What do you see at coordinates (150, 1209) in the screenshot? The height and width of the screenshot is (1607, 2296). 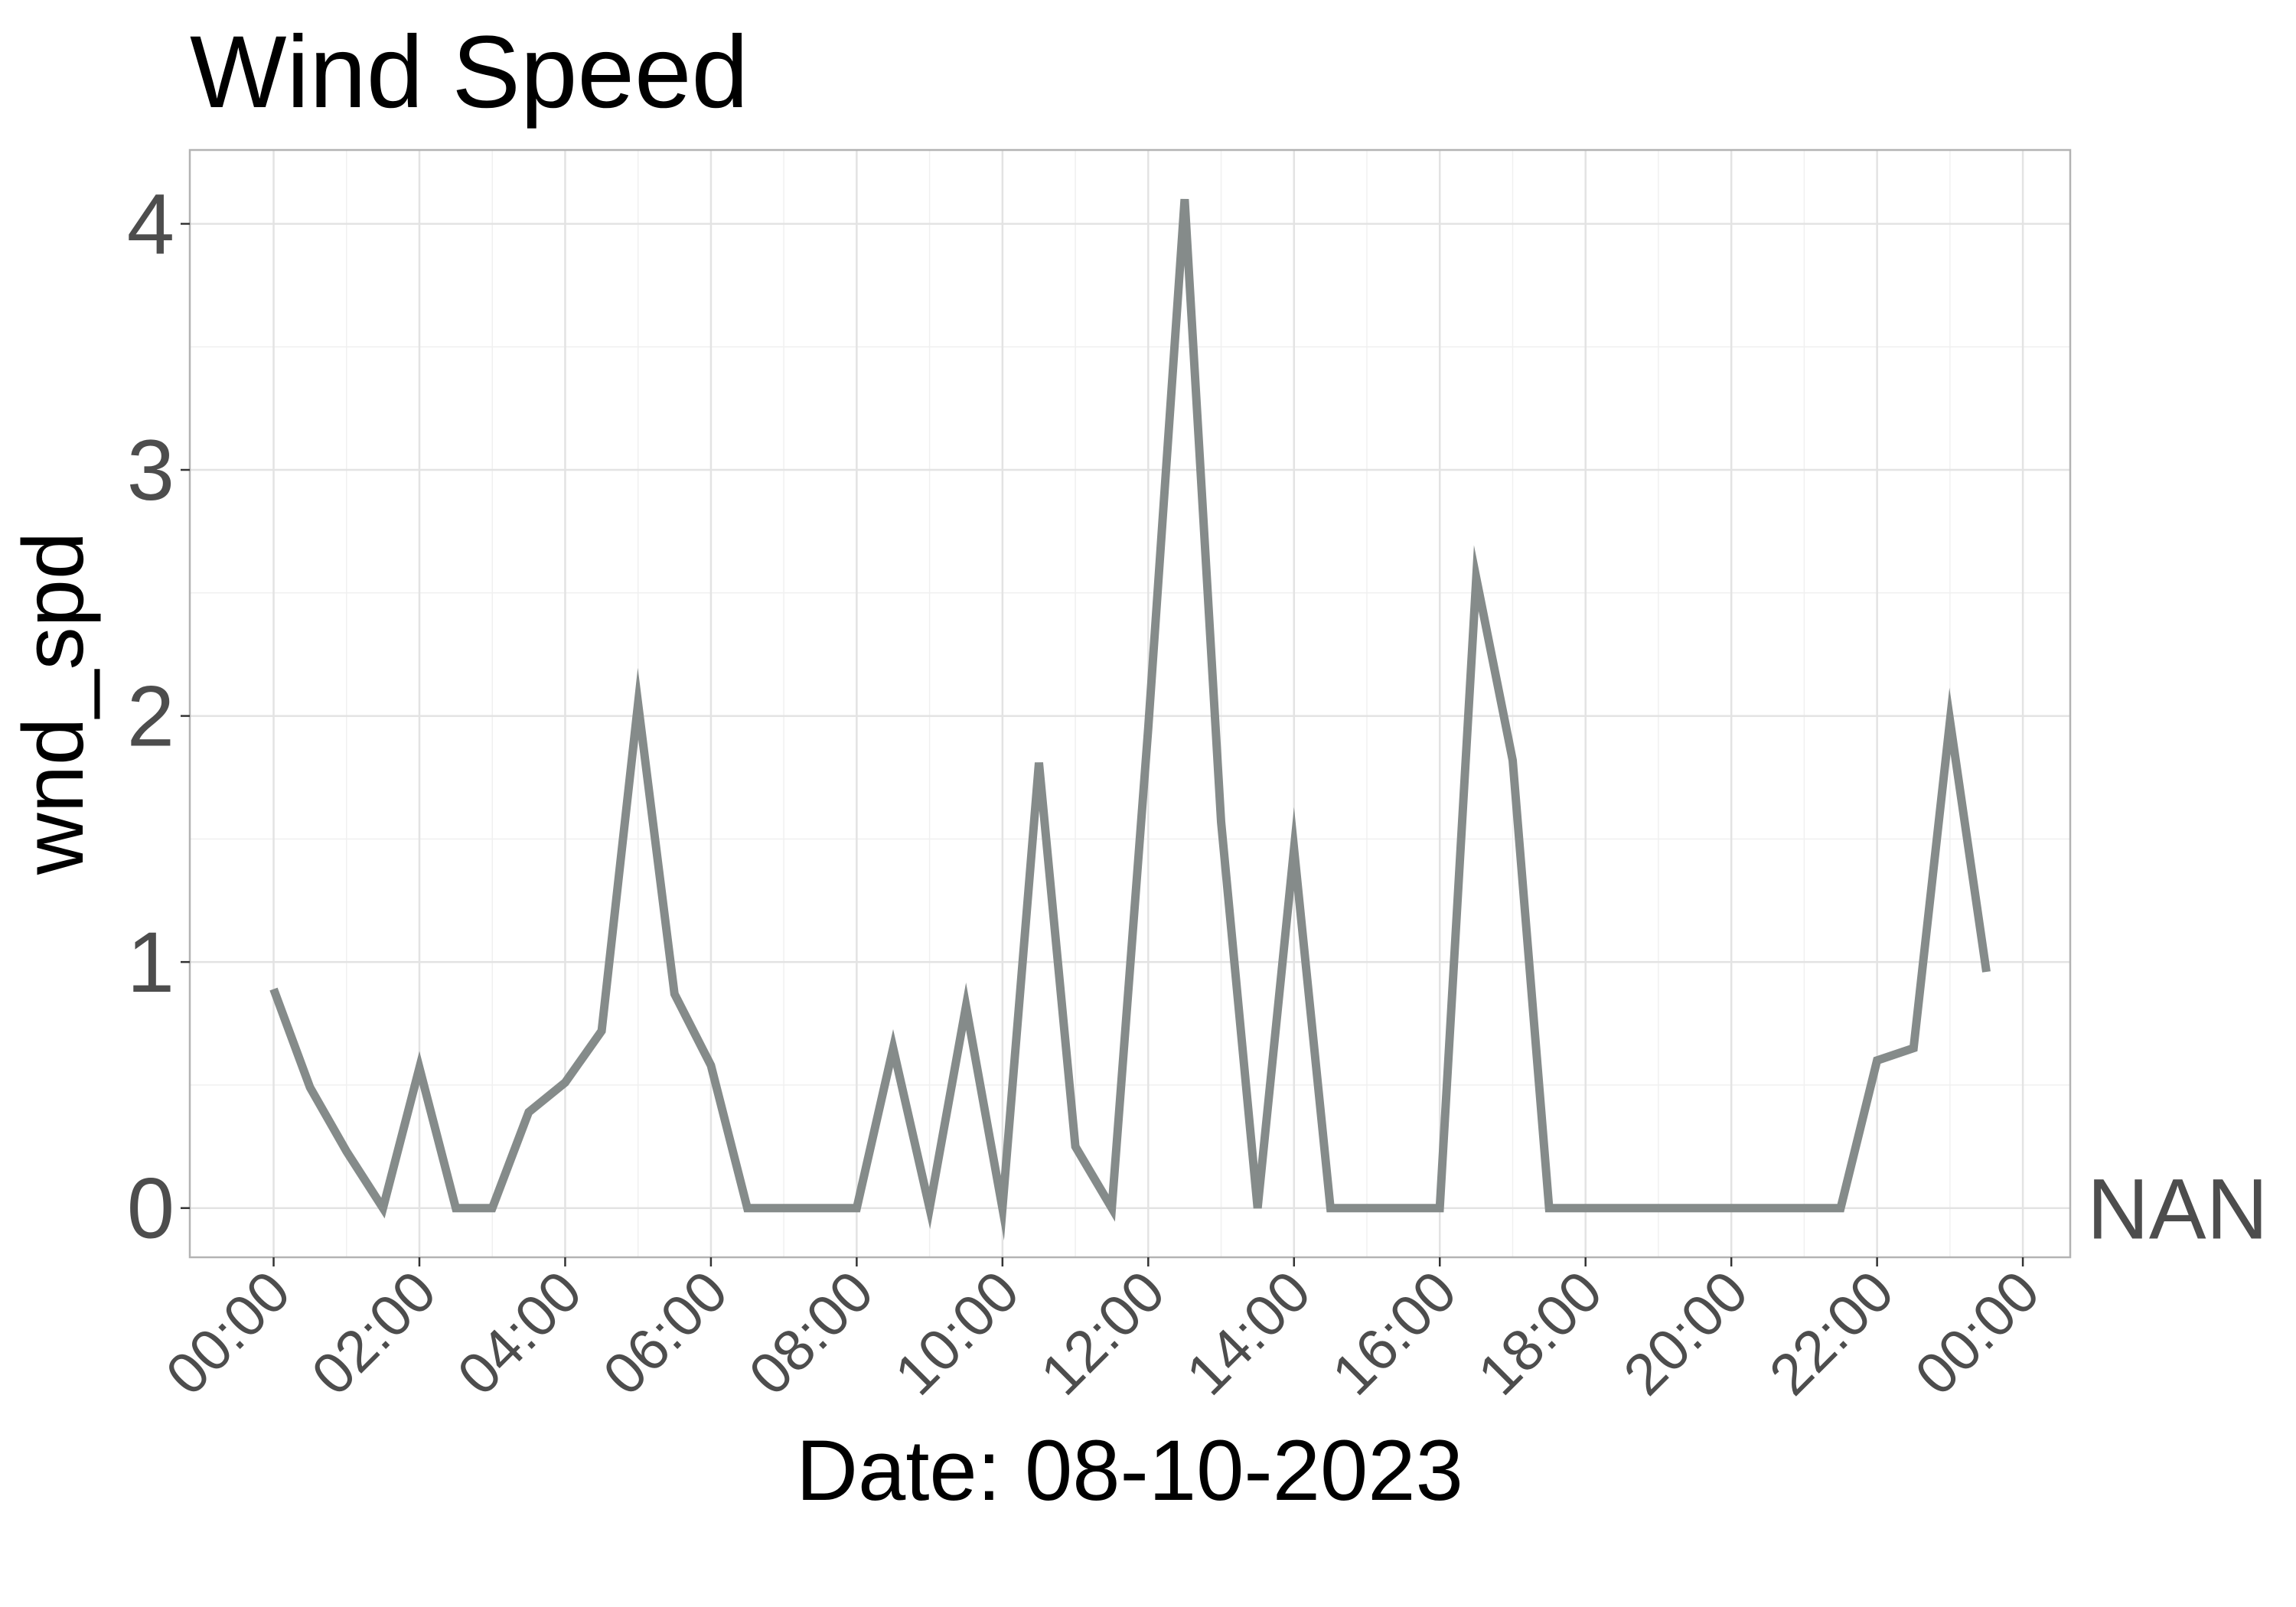 I see `y-tick-label: 0` at bounding box center [150, 1209].